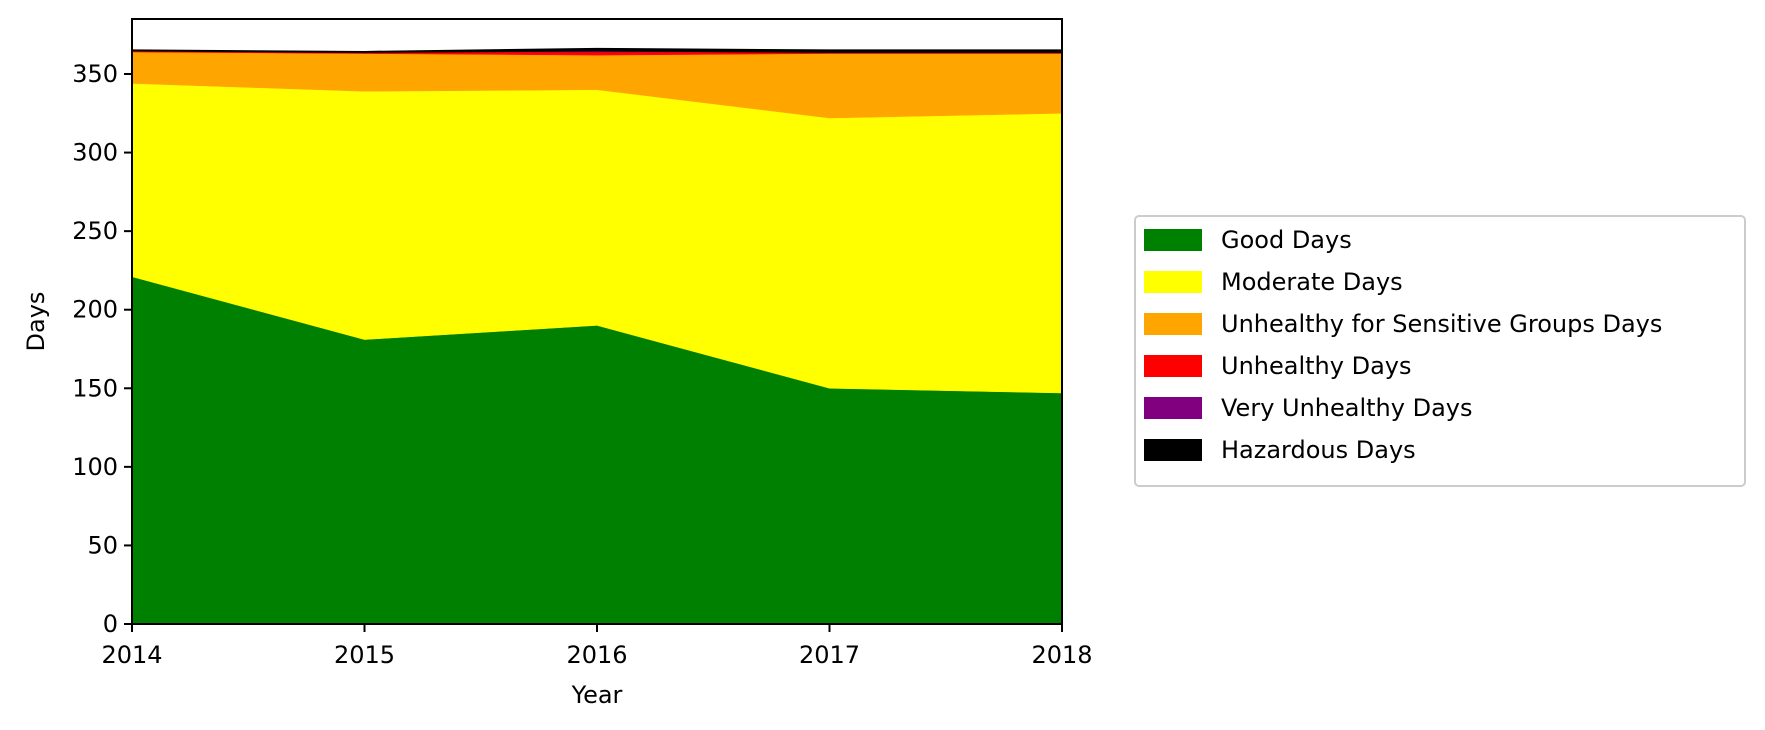  Describe the element at coordinates (36, 322) in the screenshot. I see `y-axis-title: Days` at that location.